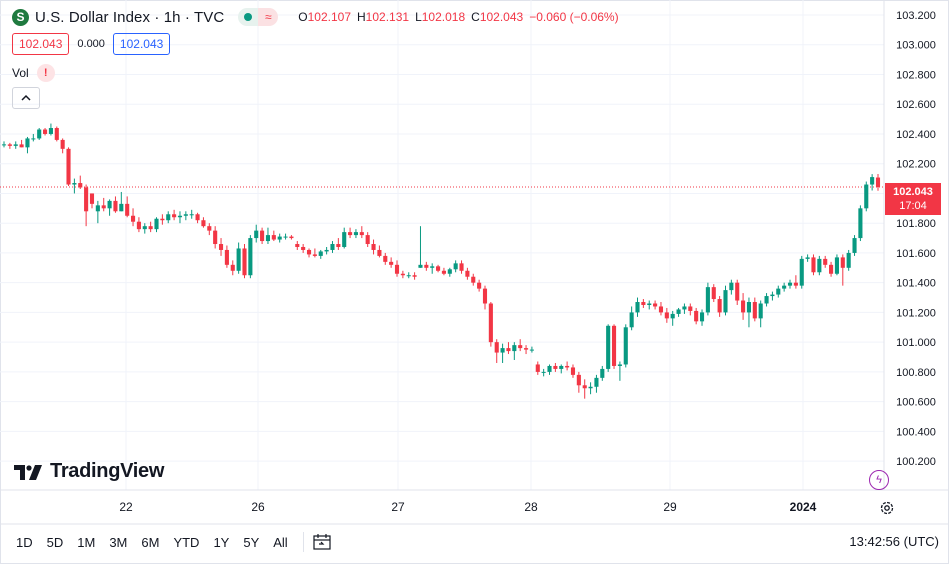 The width and height of the screenshot is (949, 564). I want to click on open-label: O, so click(303, 17).